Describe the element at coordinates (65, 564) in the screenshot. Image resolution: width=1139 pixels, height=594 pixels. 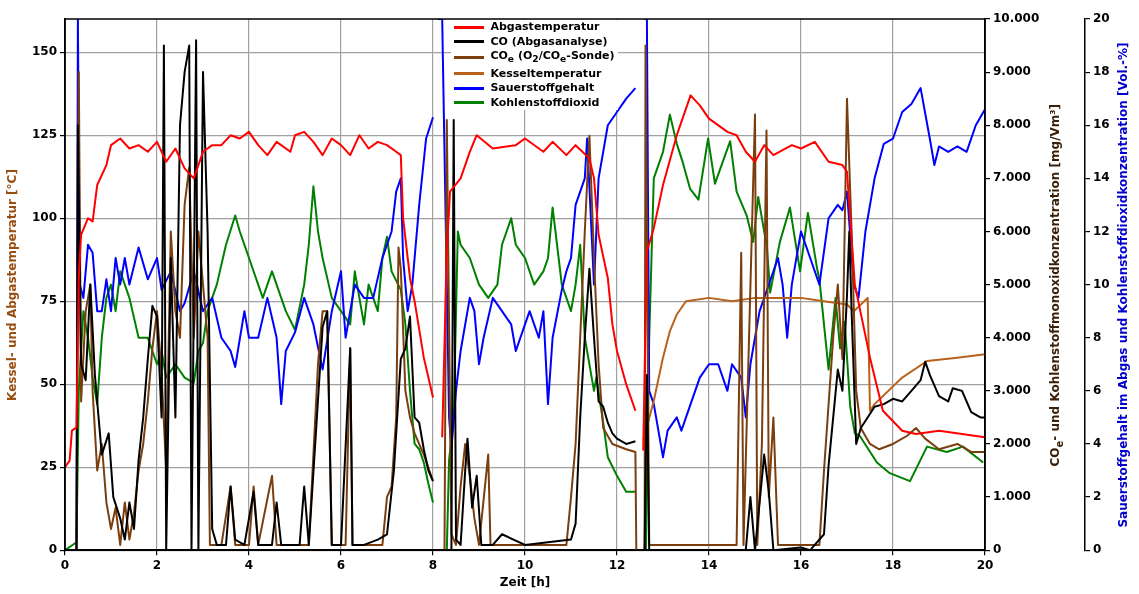
I see `x-tick-label: 0` at that location.